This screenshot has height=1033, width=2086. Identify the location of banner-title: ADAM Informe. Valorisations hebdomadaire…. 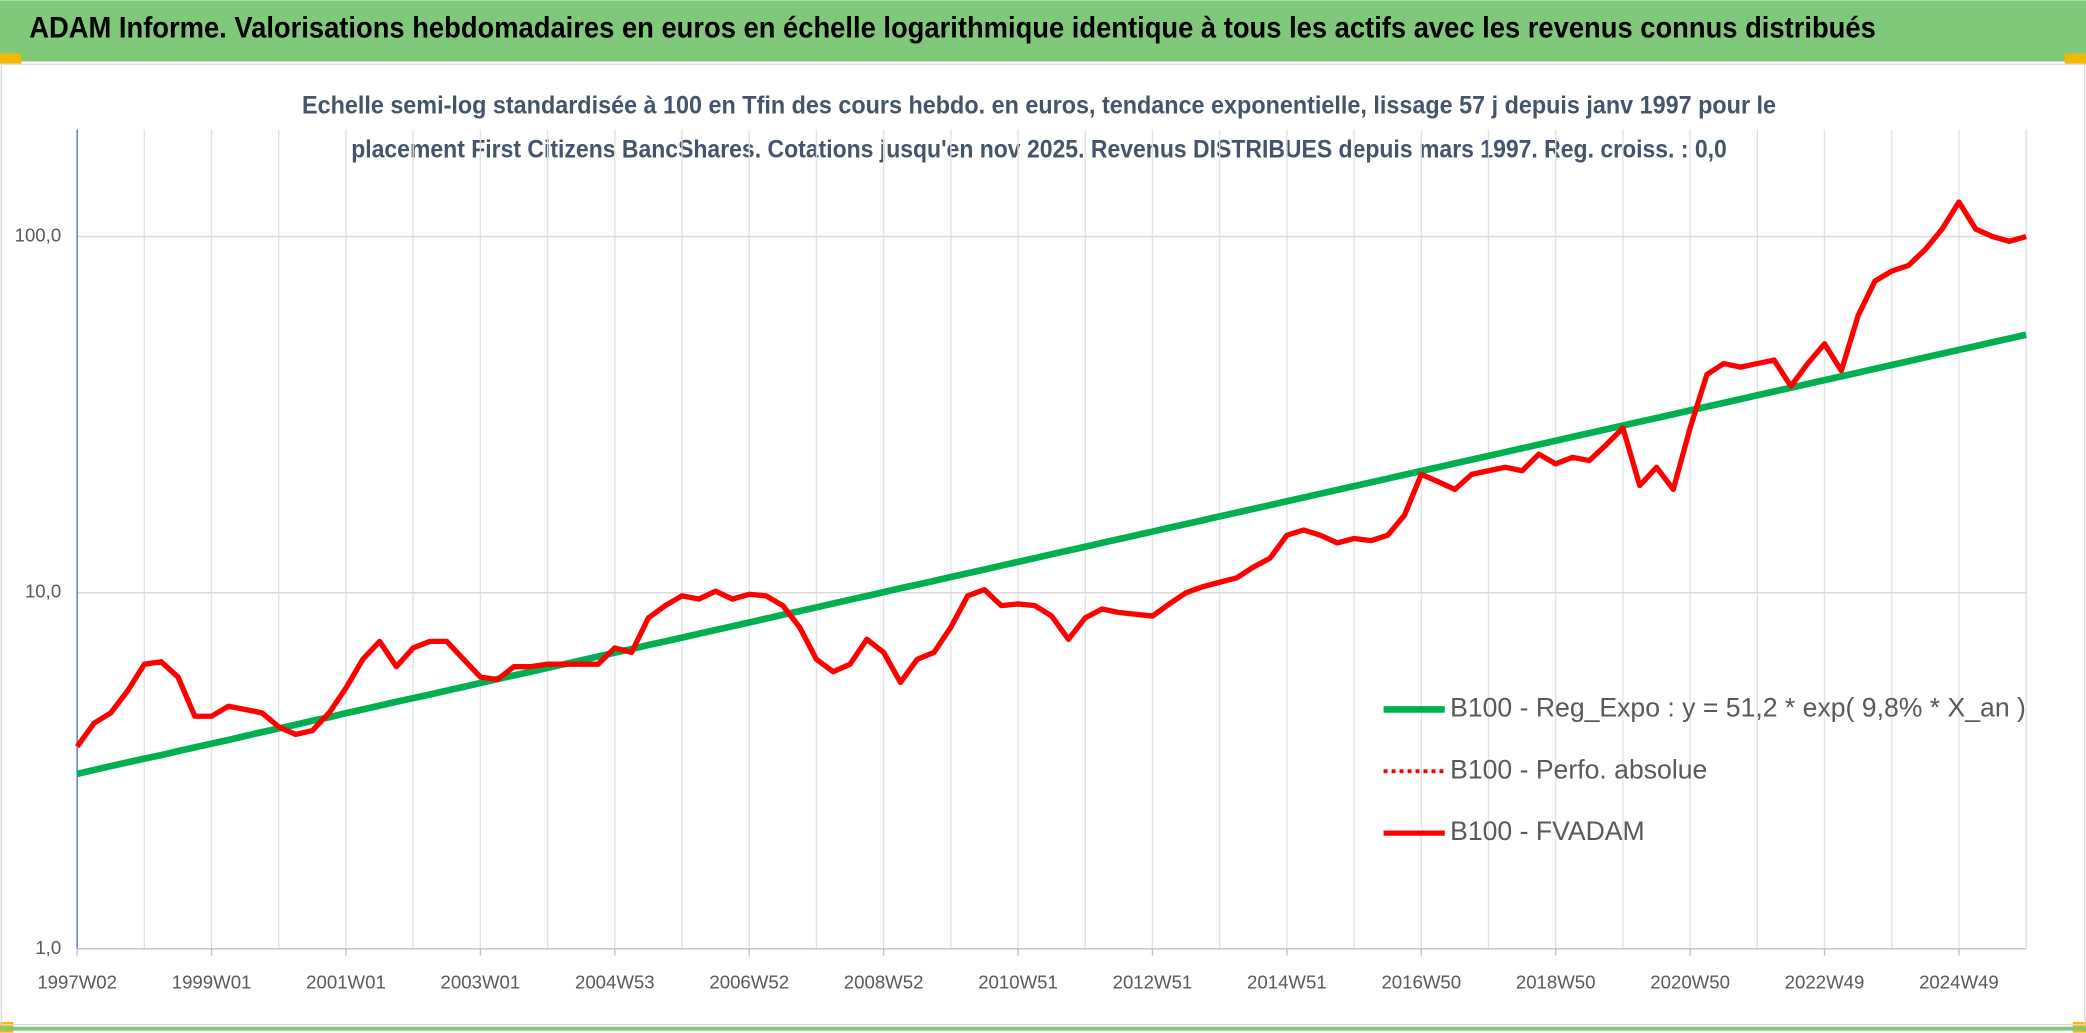
(952, 28).